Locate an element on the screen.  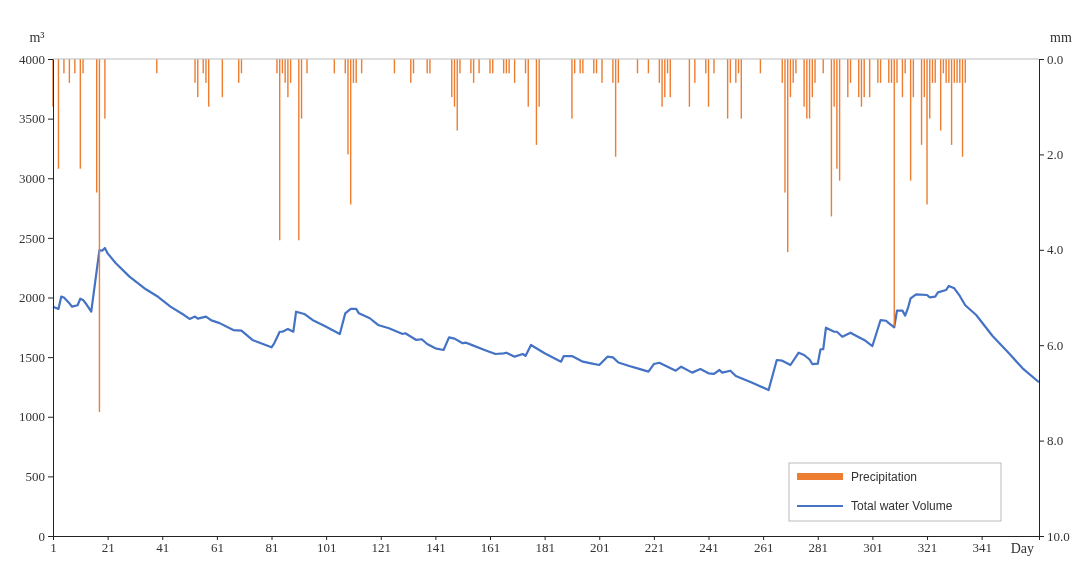
y-axis-title: m³ is located at coordinates (37, 37).